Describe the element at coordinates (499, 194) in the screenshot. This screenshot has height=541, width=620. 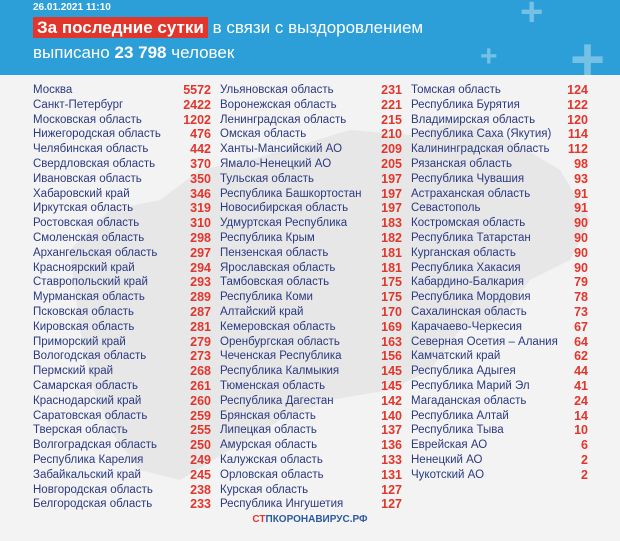
I see `region-row: Астраханская область 91` at that location.